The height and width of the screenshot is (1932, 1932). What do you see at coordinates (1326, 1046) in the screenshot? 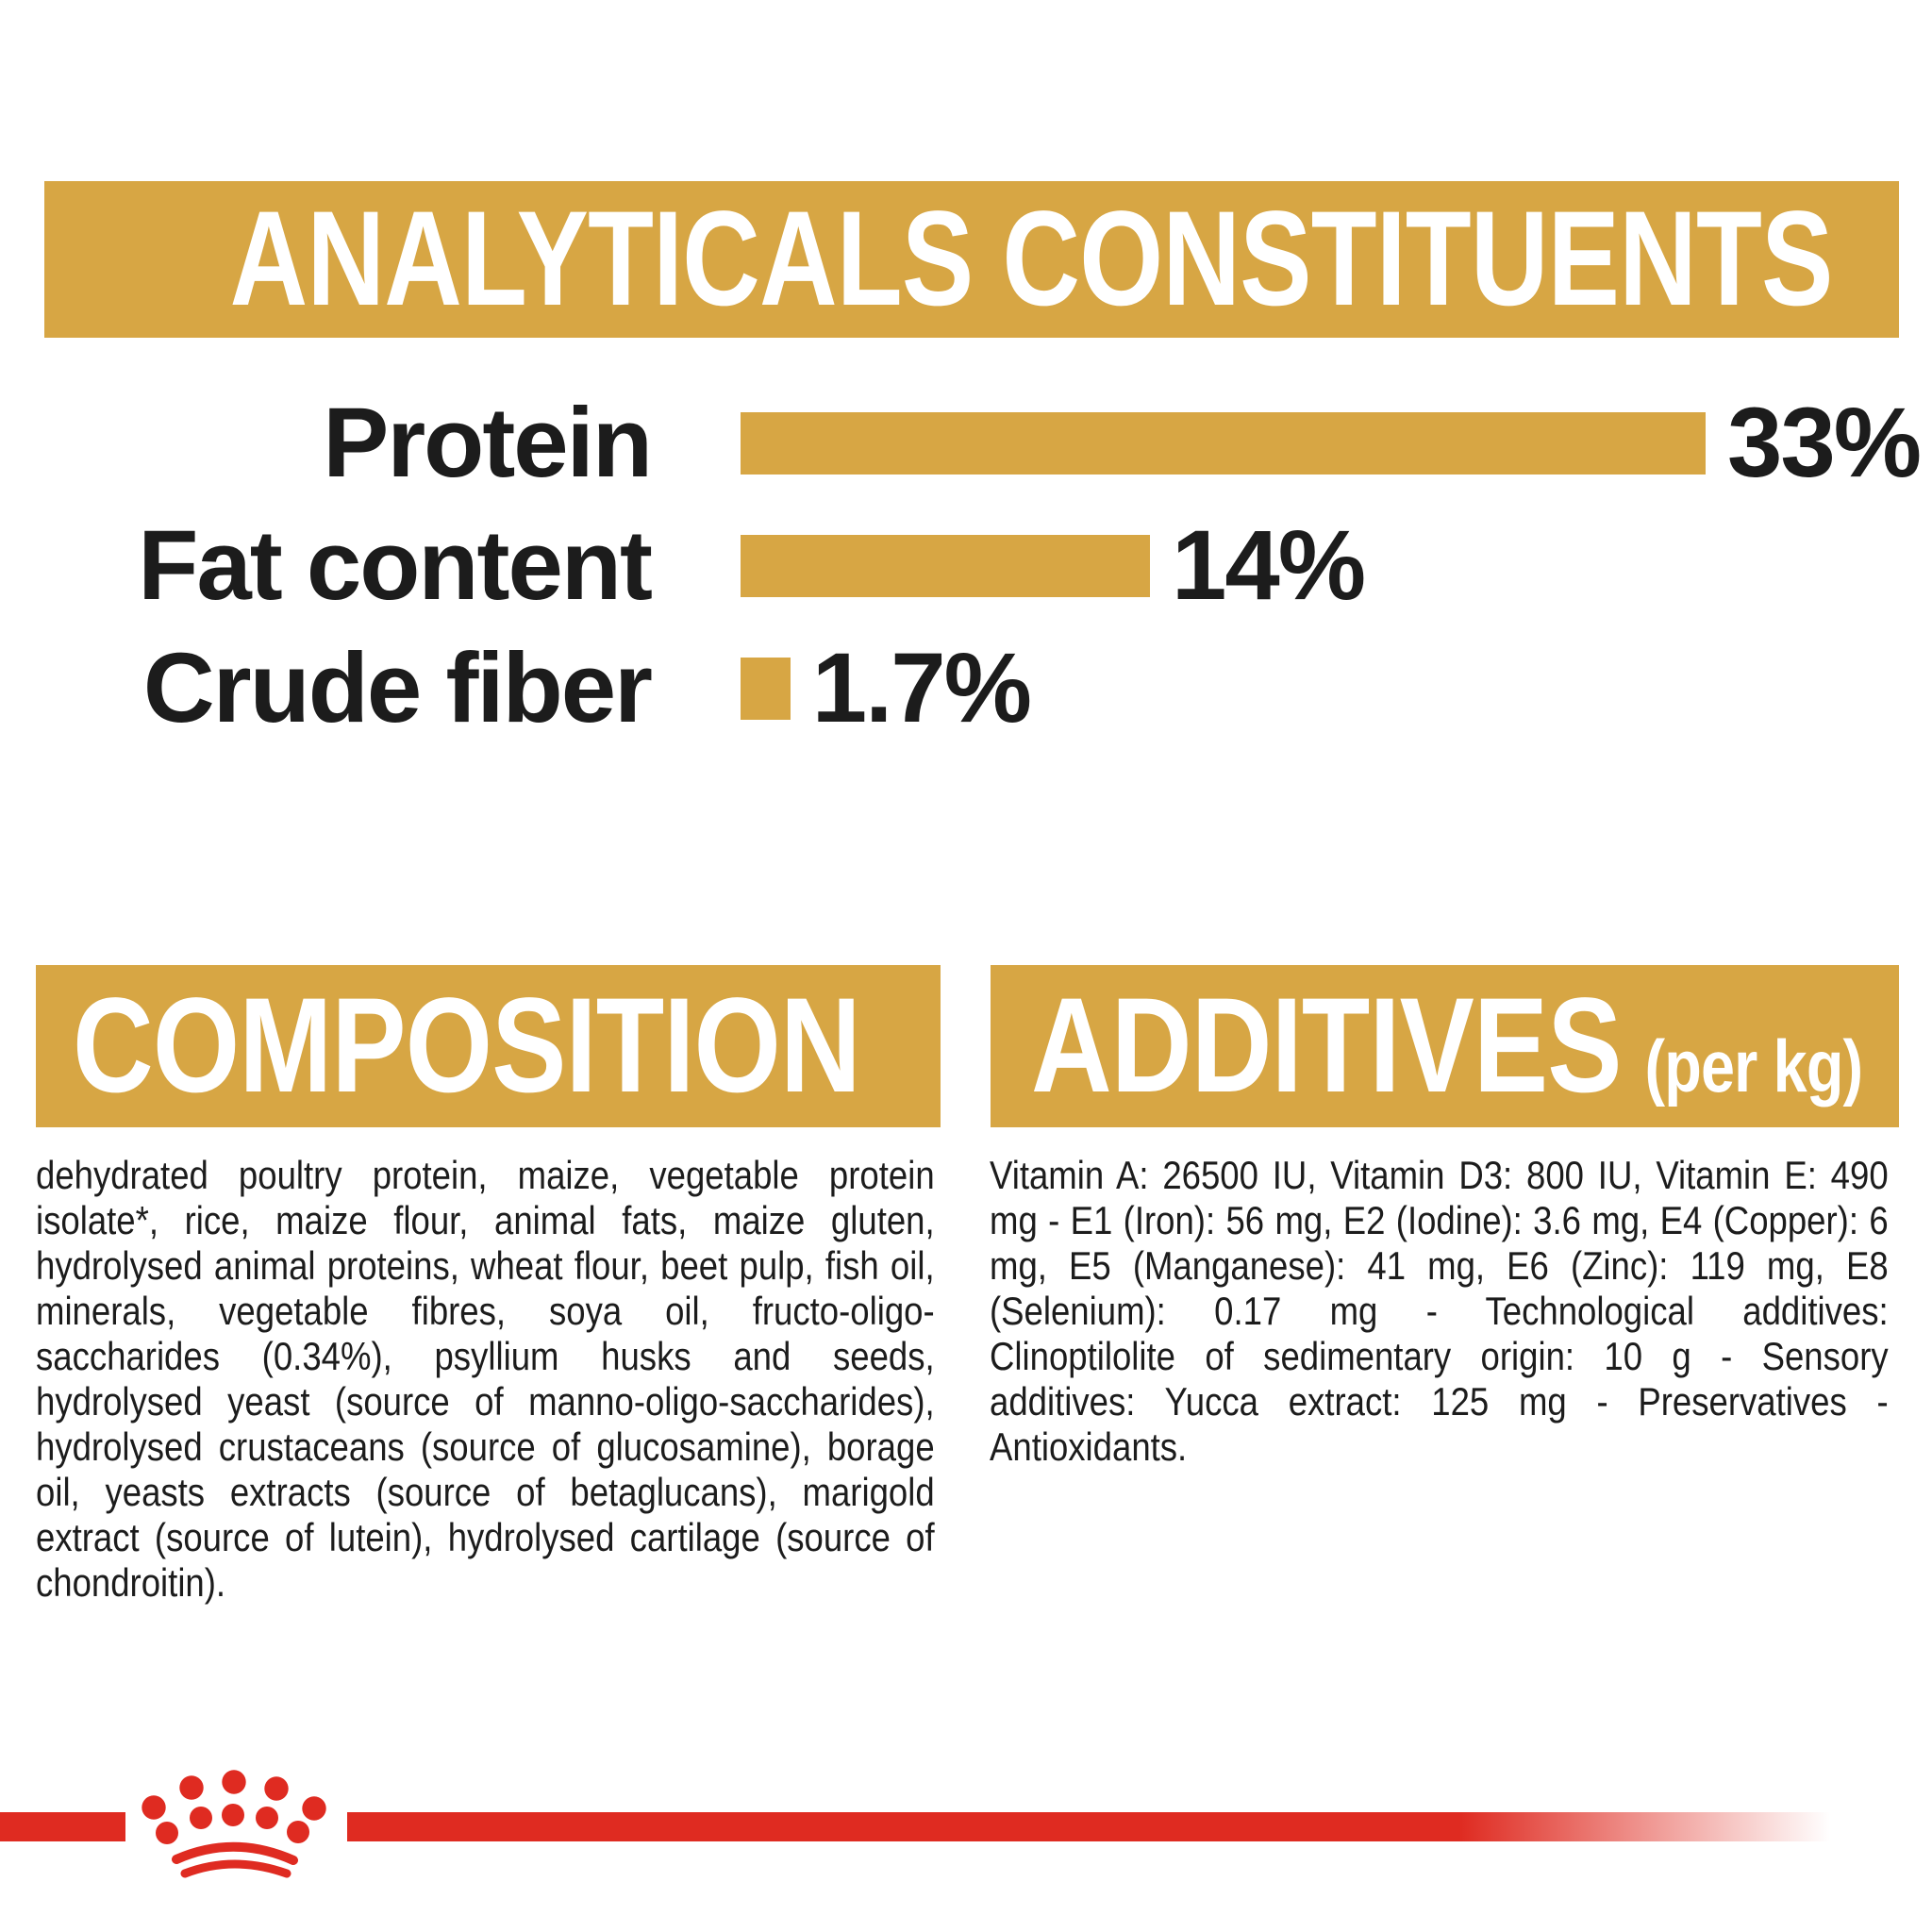
I see `additives-title-text: ADDITIVES` at bounding box center [1326, 1046].